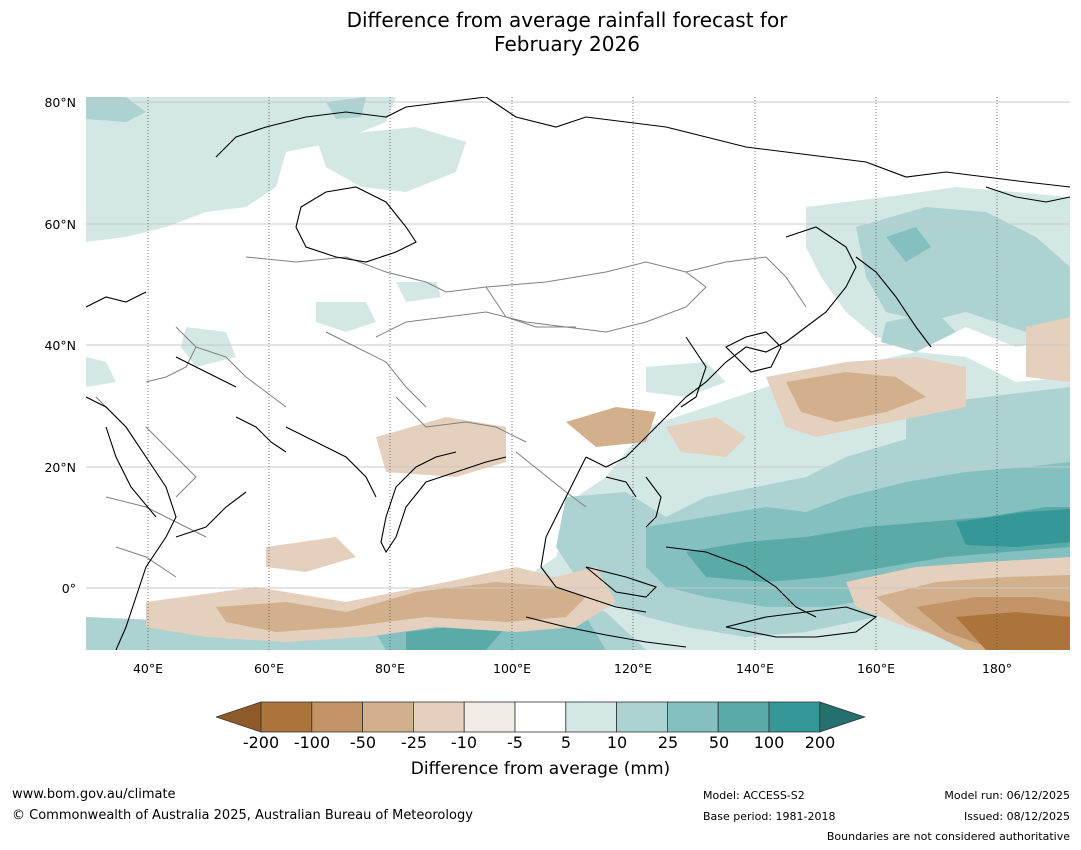  What do you see at coordinates (633, 668) in the screenshot?
I see `lon-label: 120°E` at bounding box center [633, 668].